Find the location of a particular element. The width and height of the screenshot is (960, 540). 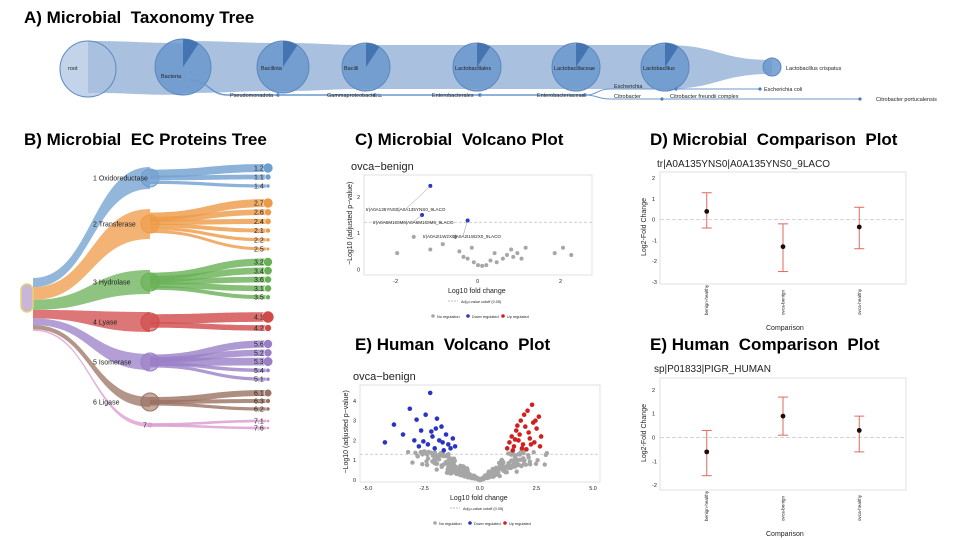

ec-child-label: 6.2 is located at coordinates (259, 410).